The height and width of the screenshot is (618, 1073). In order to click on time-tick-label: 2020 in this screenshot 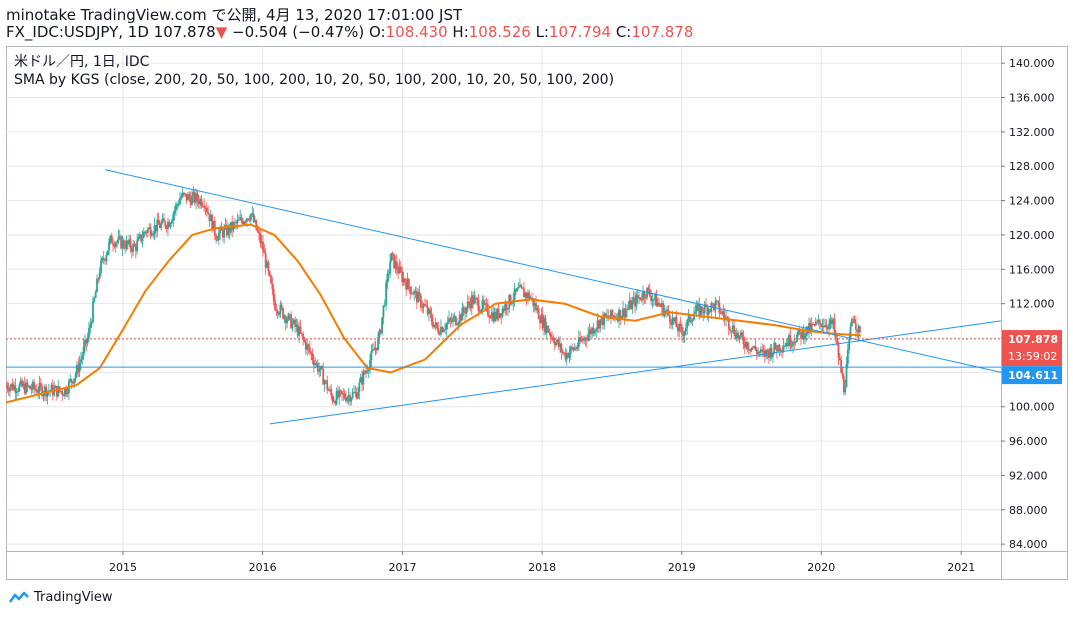, I will do `click(821, 567)`.